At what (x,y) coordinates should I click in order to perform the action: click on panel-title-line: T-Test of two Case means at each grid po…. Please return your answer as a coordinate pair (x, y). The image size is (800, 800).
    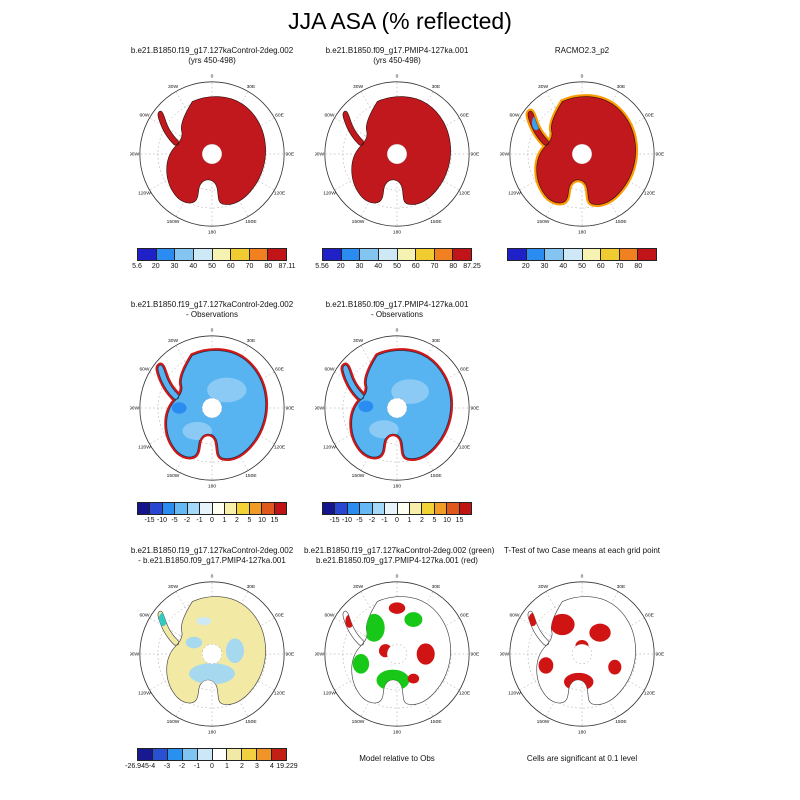
    Looking at the image, I should click on (582, 550).